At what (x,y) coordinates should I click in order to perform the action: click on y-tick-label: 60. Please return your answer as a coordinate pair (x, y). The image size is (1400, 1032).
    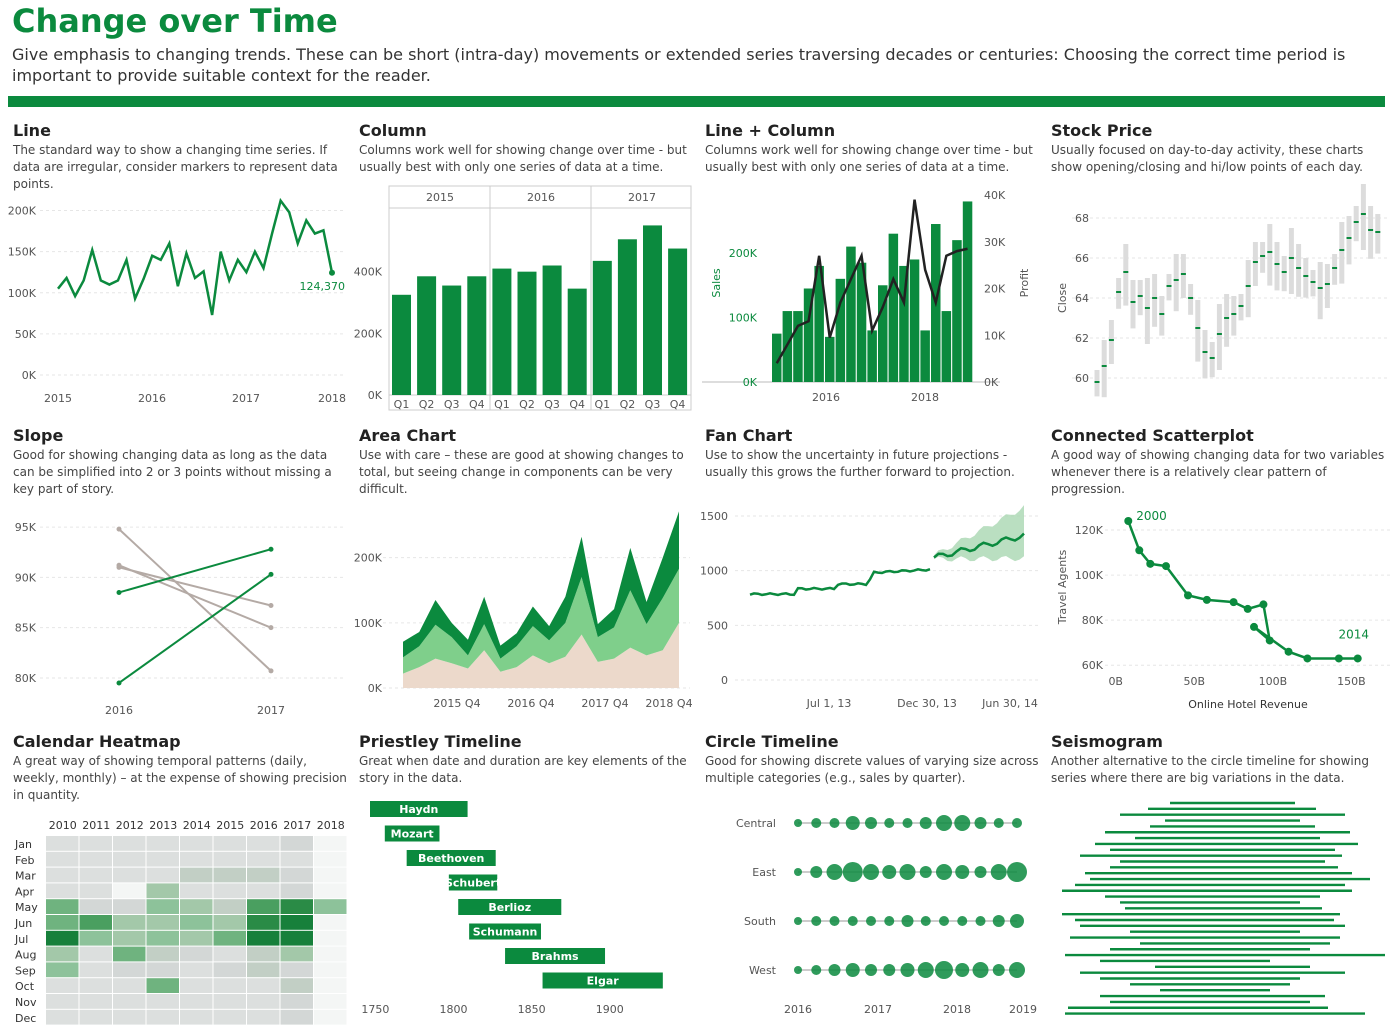
    Looking at the image, I should click on (1082, 378).